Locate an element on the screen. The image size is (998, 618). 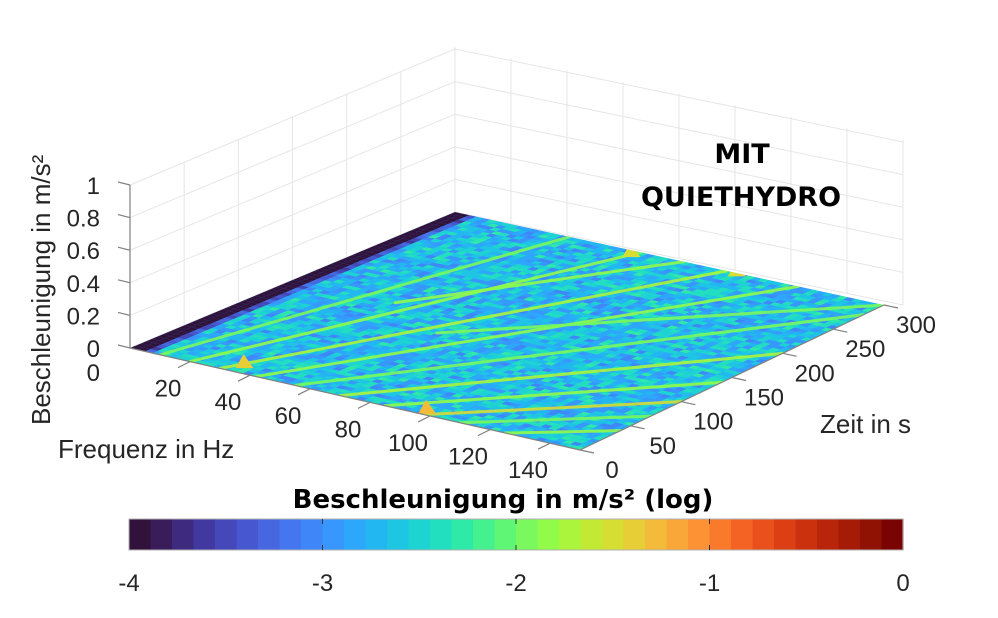
y-tick-label: 250 is located at coordinates (865, 349).